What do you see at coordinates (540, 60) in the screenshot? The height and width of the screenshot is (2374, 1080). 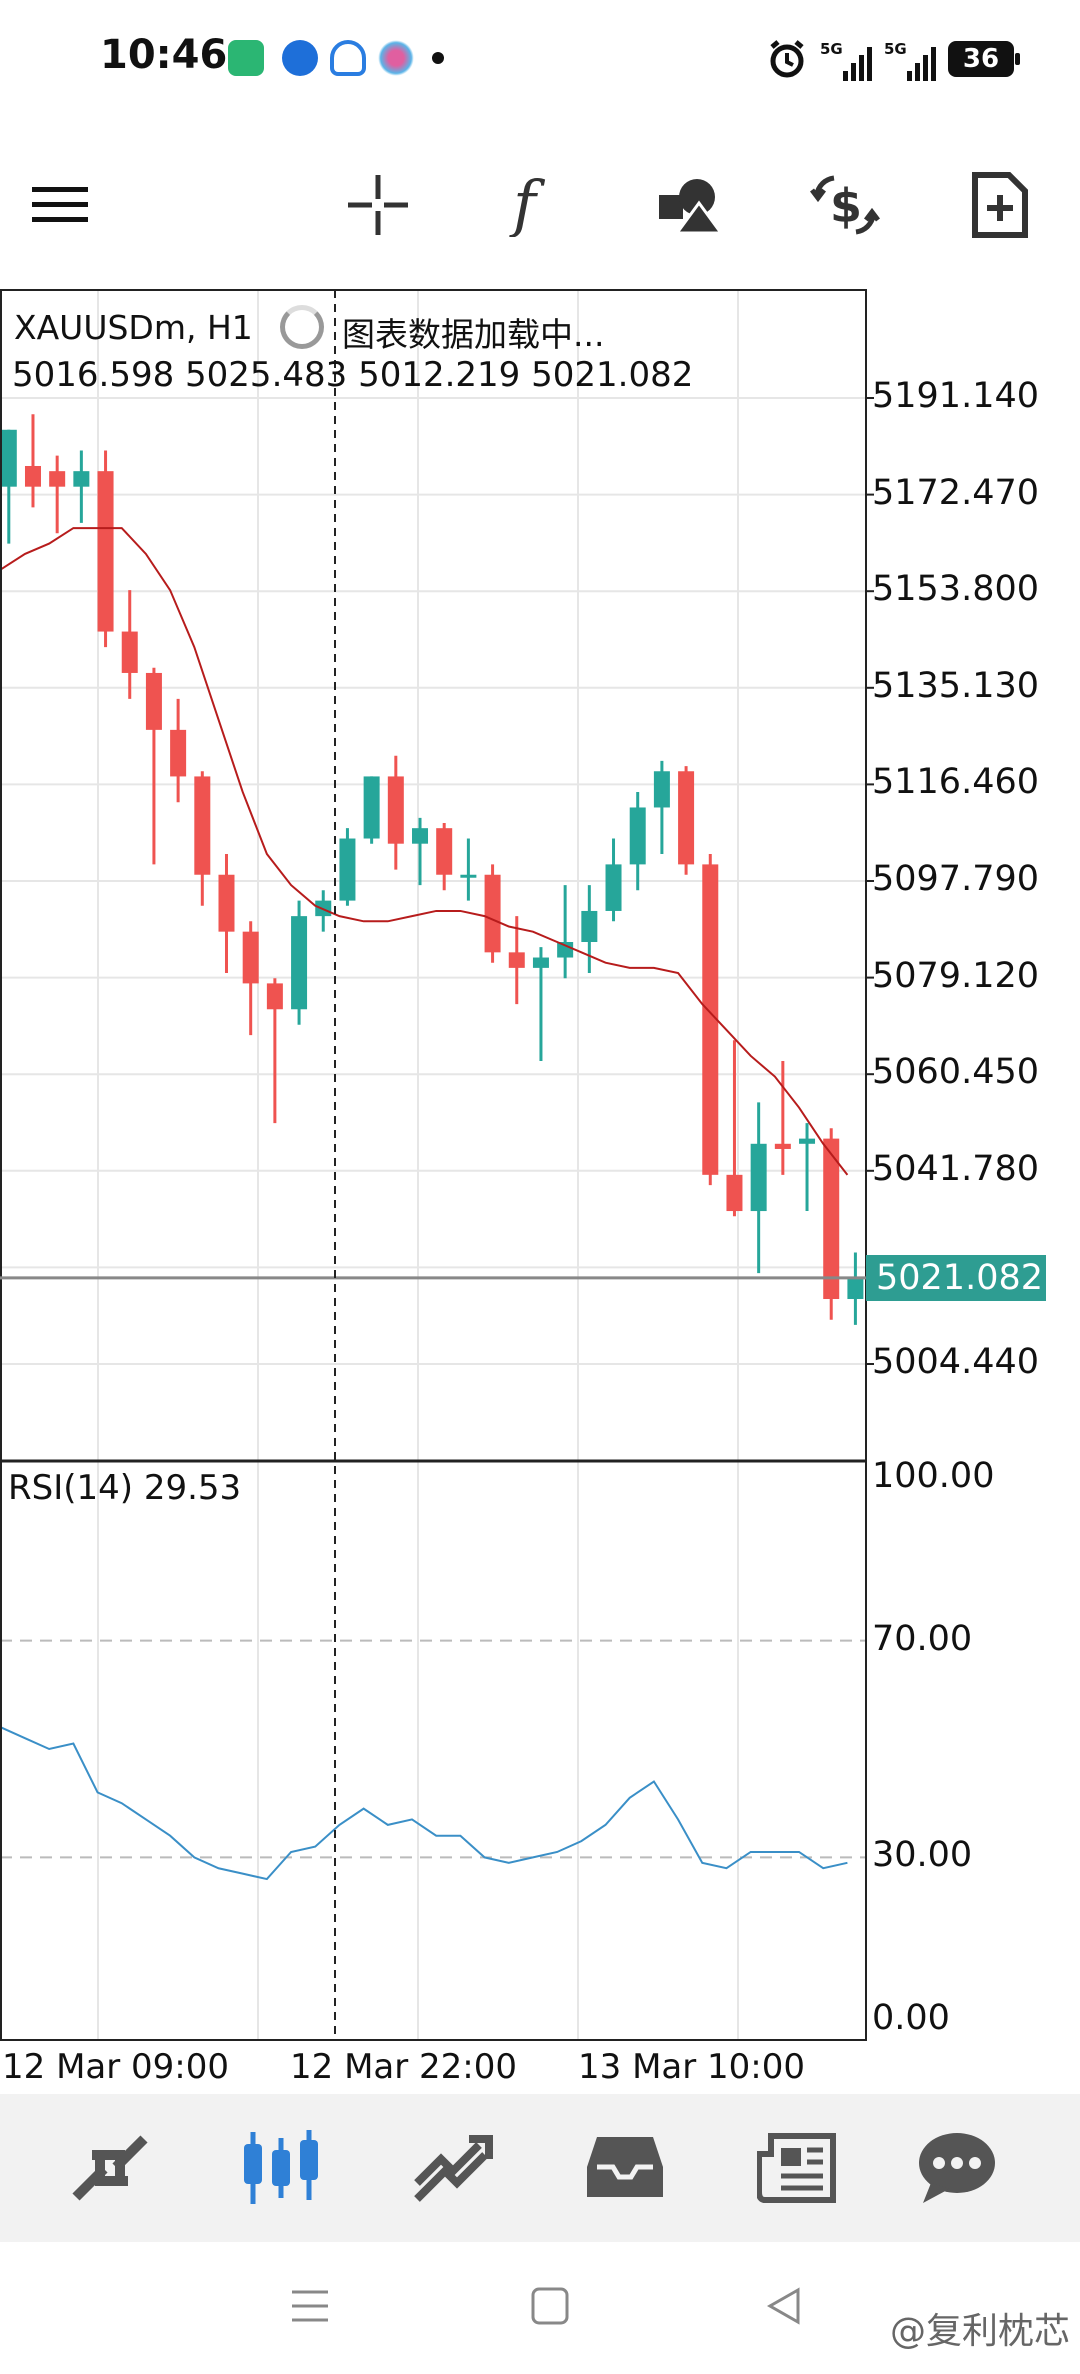 I see `status-bar: 10:46 5G 5G 36` at bounding box center [540, 60].